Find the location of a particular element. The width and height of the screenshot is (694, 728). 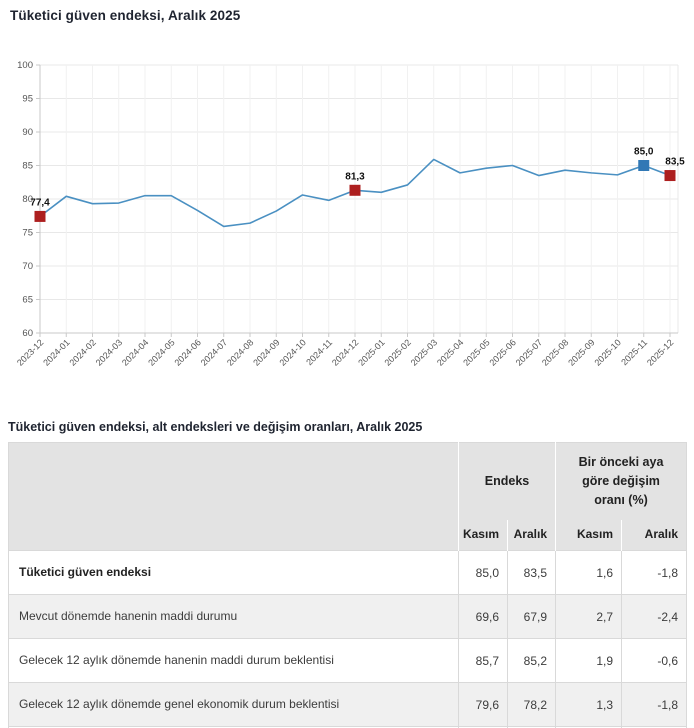

cell-value: 85,2 is located at coordinates (531, 660).